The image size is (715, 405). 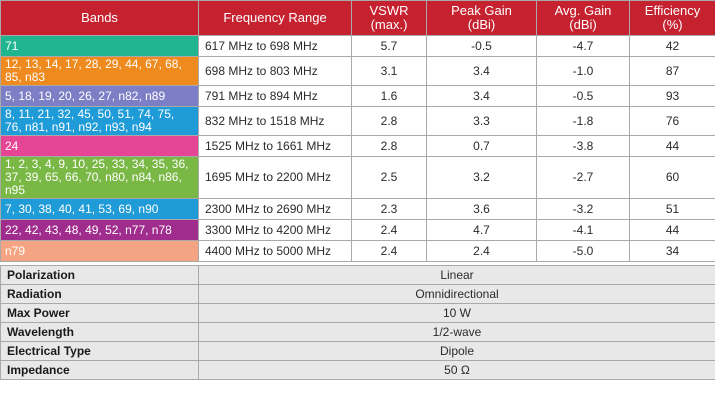 I want to click on vswr-cell: 2.3, so click(x=389, y=209).